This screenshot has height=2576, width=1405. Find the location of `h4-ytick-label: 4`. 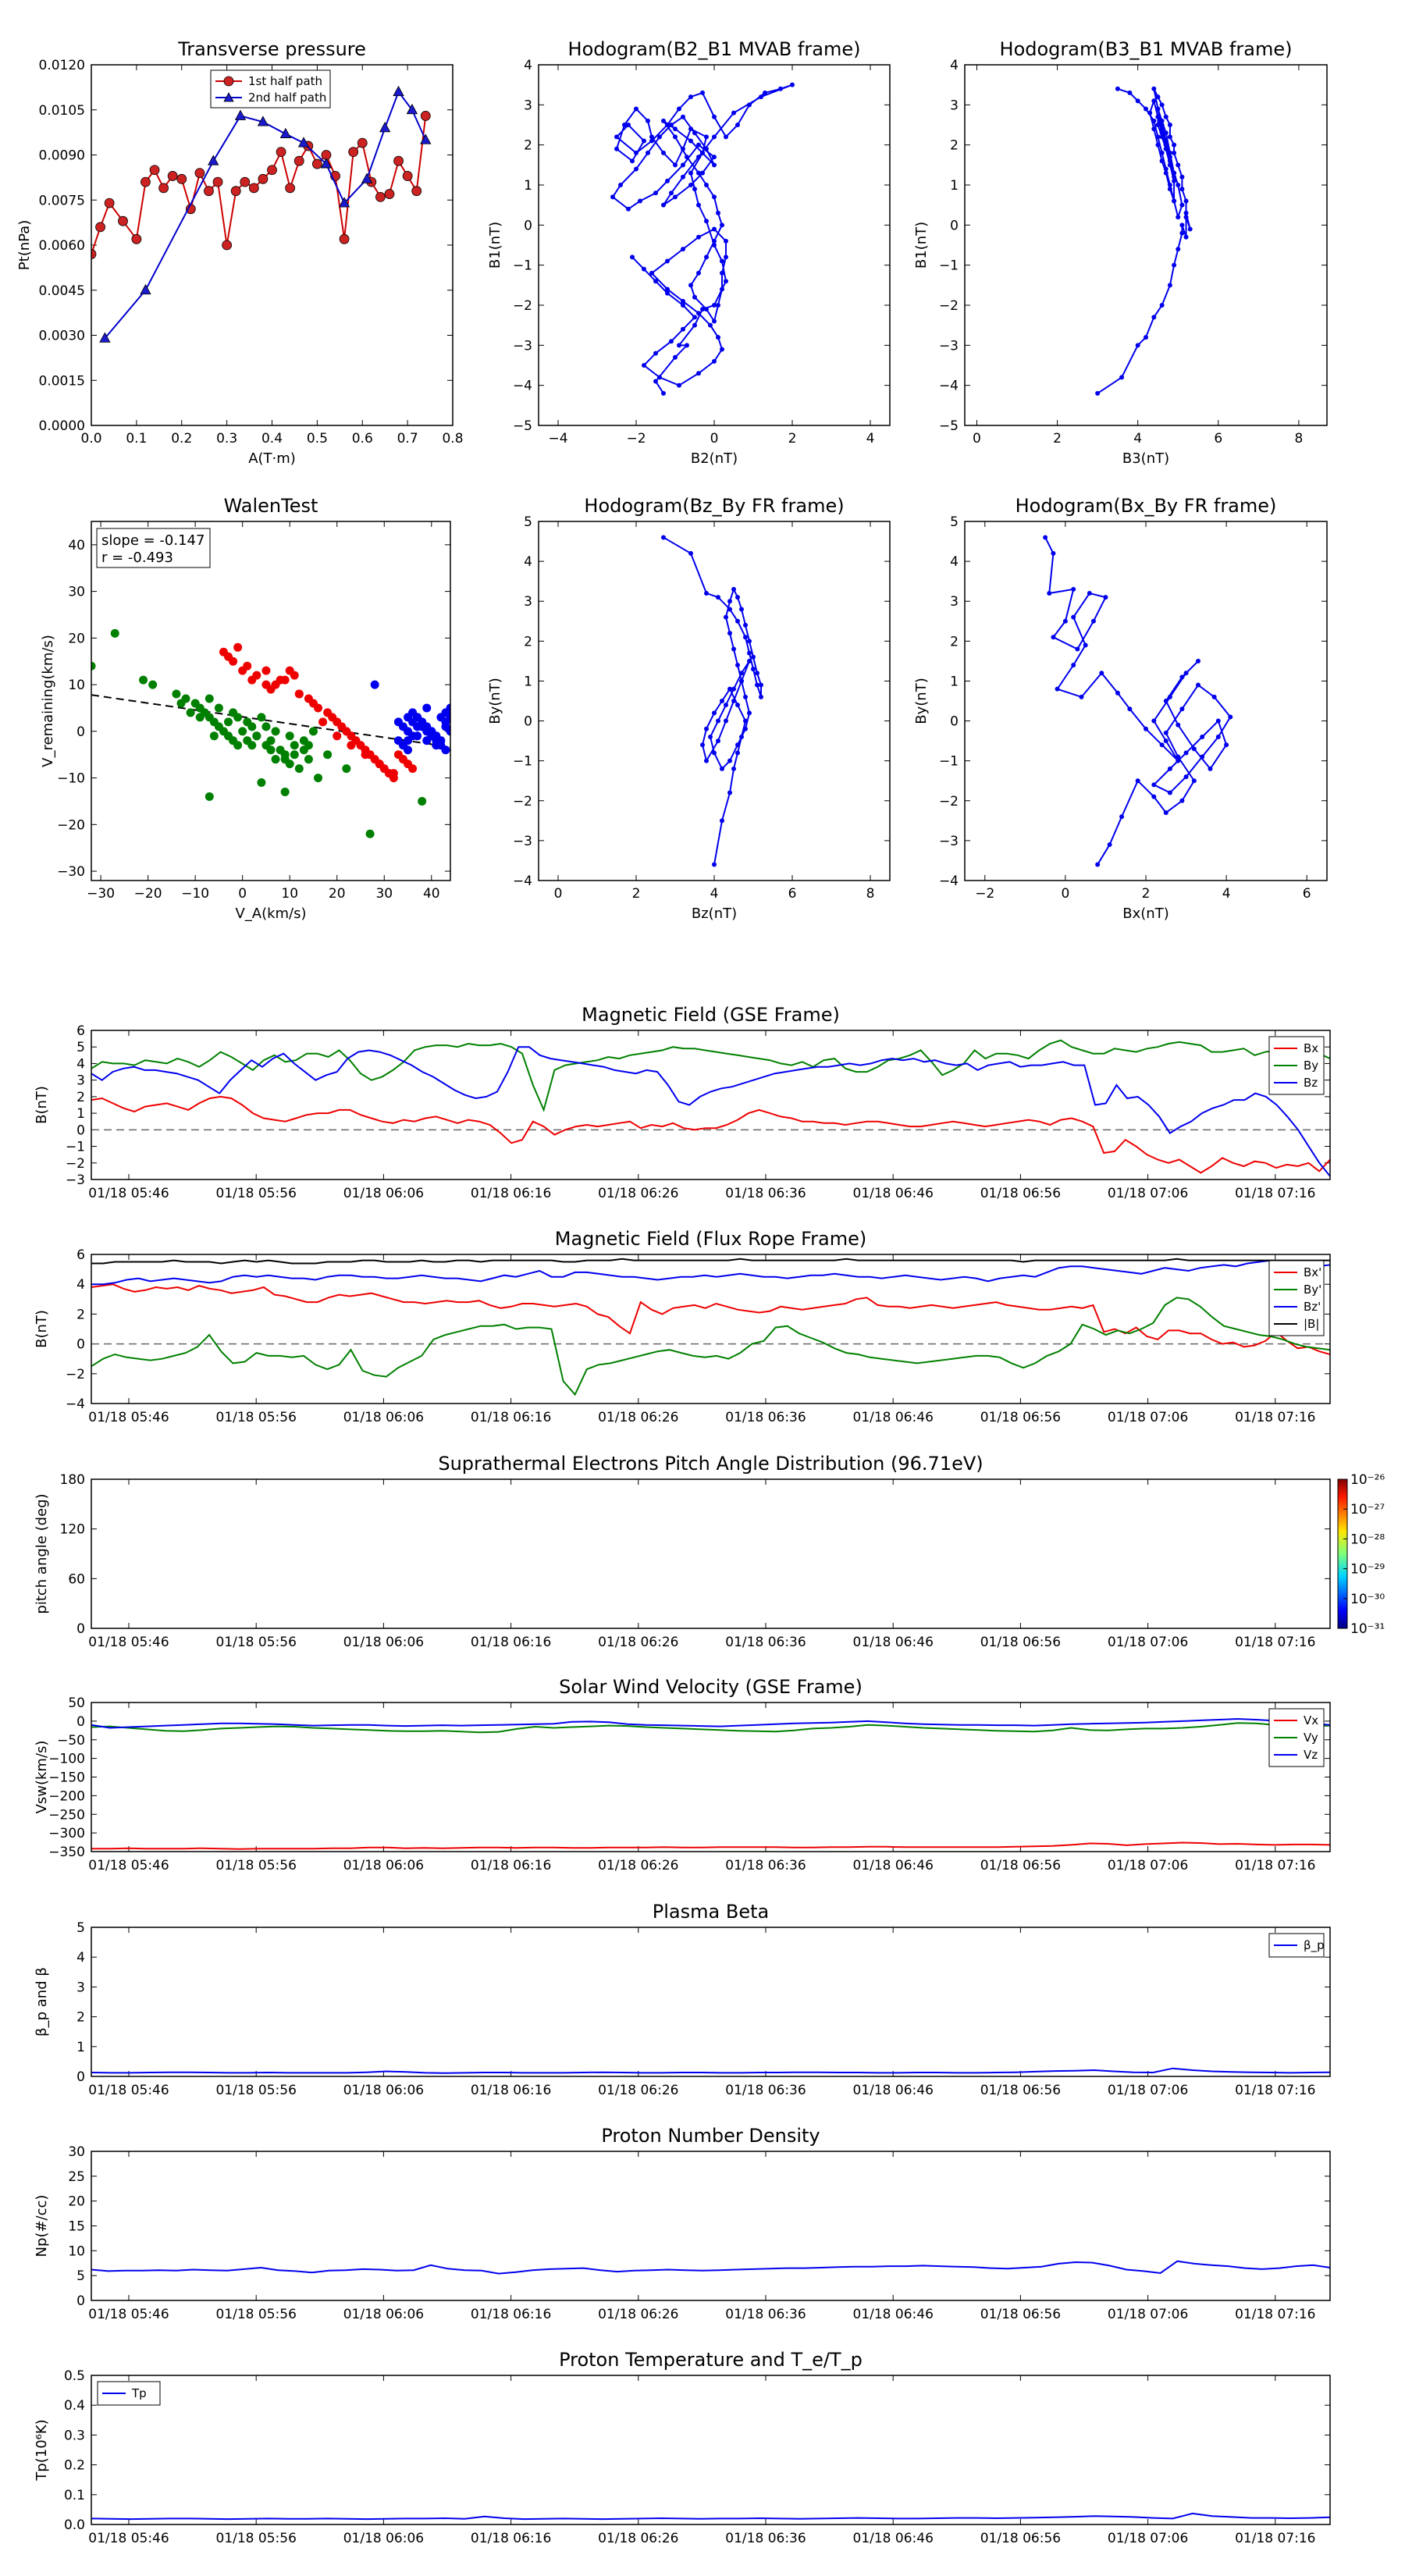

h4-ytick-label: 4 is located at coordinates (955, 562).